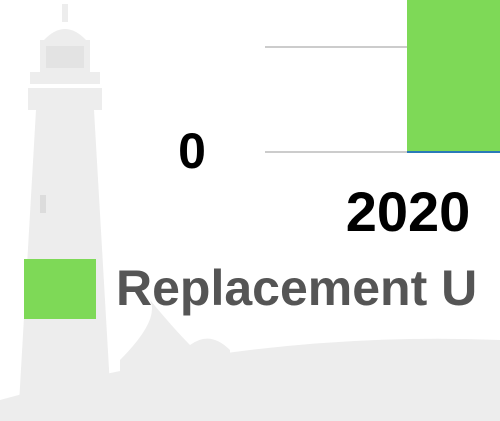  I want to click on legend-label: Replacement U, so click(296, 288).